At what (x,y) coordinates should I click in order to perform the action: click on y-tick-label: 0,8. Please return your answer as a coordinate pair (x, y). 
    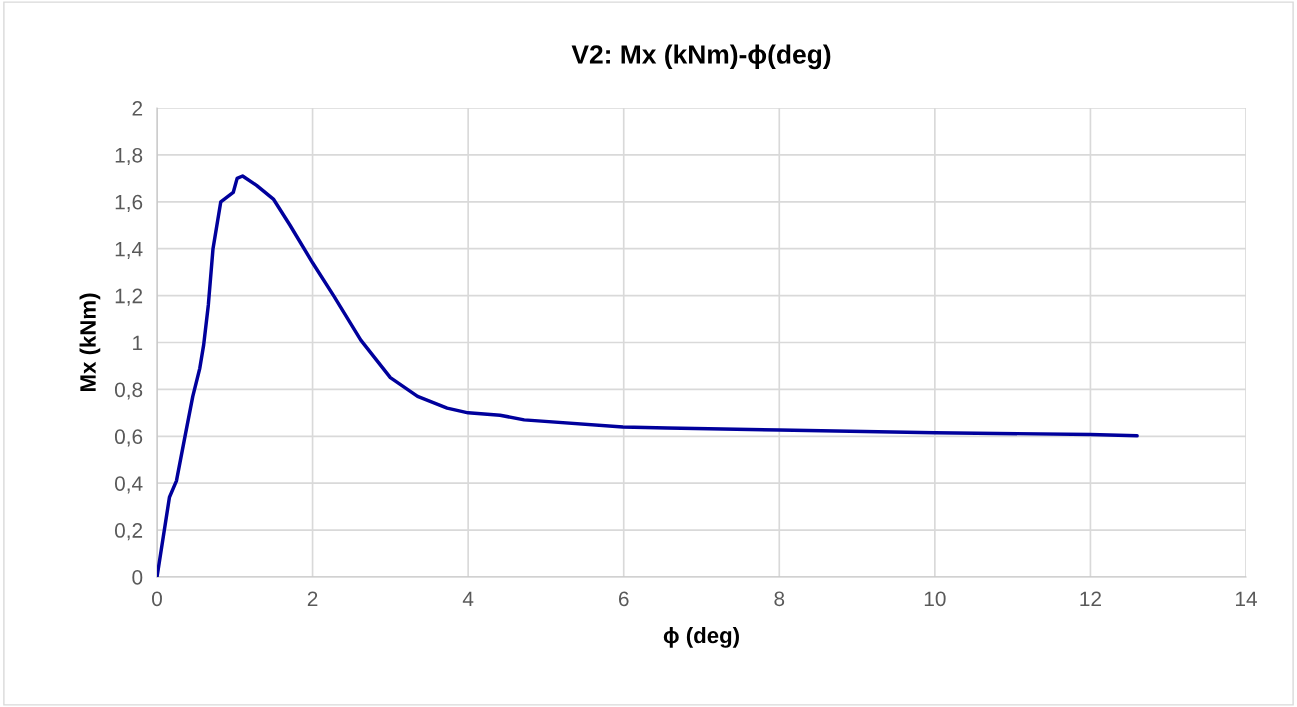
    Looking at the image, I should click on (128, 391).